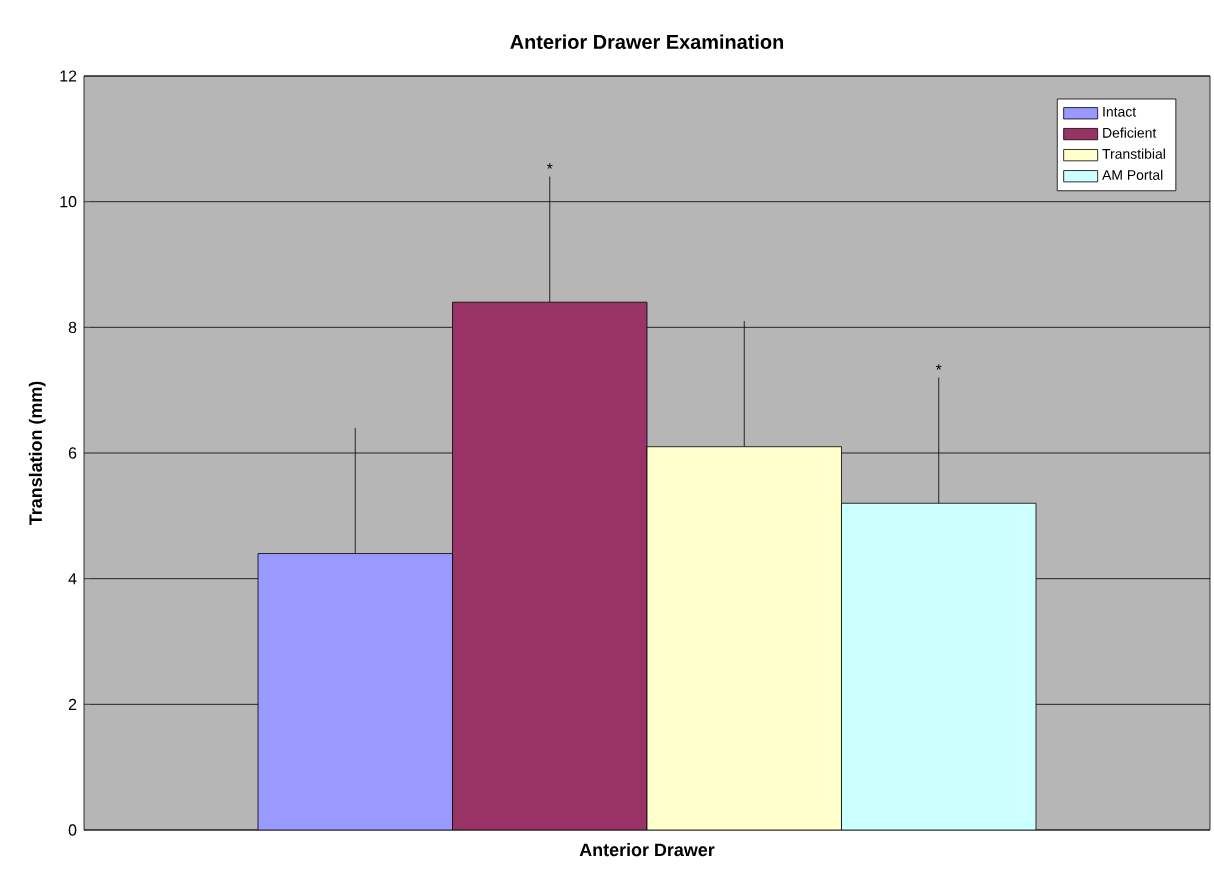 The image size is (1214, 870). What do you see at coordinates (647, 850) in the screenshot?
I see `x-tick-label: Anterior Drawer` at bounding box center [647, 850].